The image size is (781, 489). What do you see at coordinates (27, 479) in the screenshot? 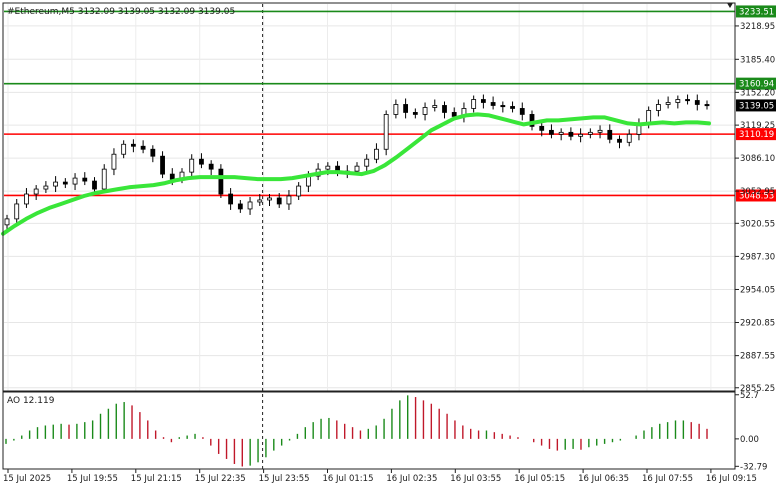
I see `time-tick-label: 15 Jul 2025` at bounding box center [27, 479].